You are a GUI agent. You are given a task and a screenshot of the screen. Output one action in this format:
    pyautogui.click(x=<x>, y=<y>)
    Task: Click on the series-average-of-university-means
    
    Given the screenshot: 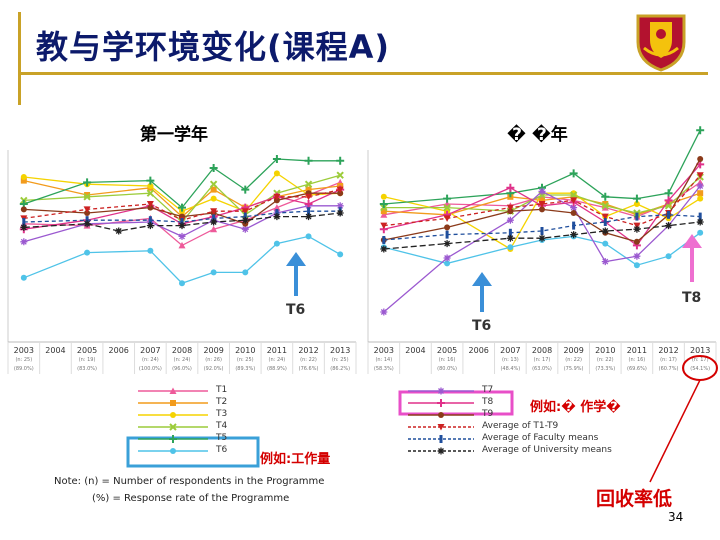 What is the action you would take?
    pyautogui.click(x=542, y=235)
    